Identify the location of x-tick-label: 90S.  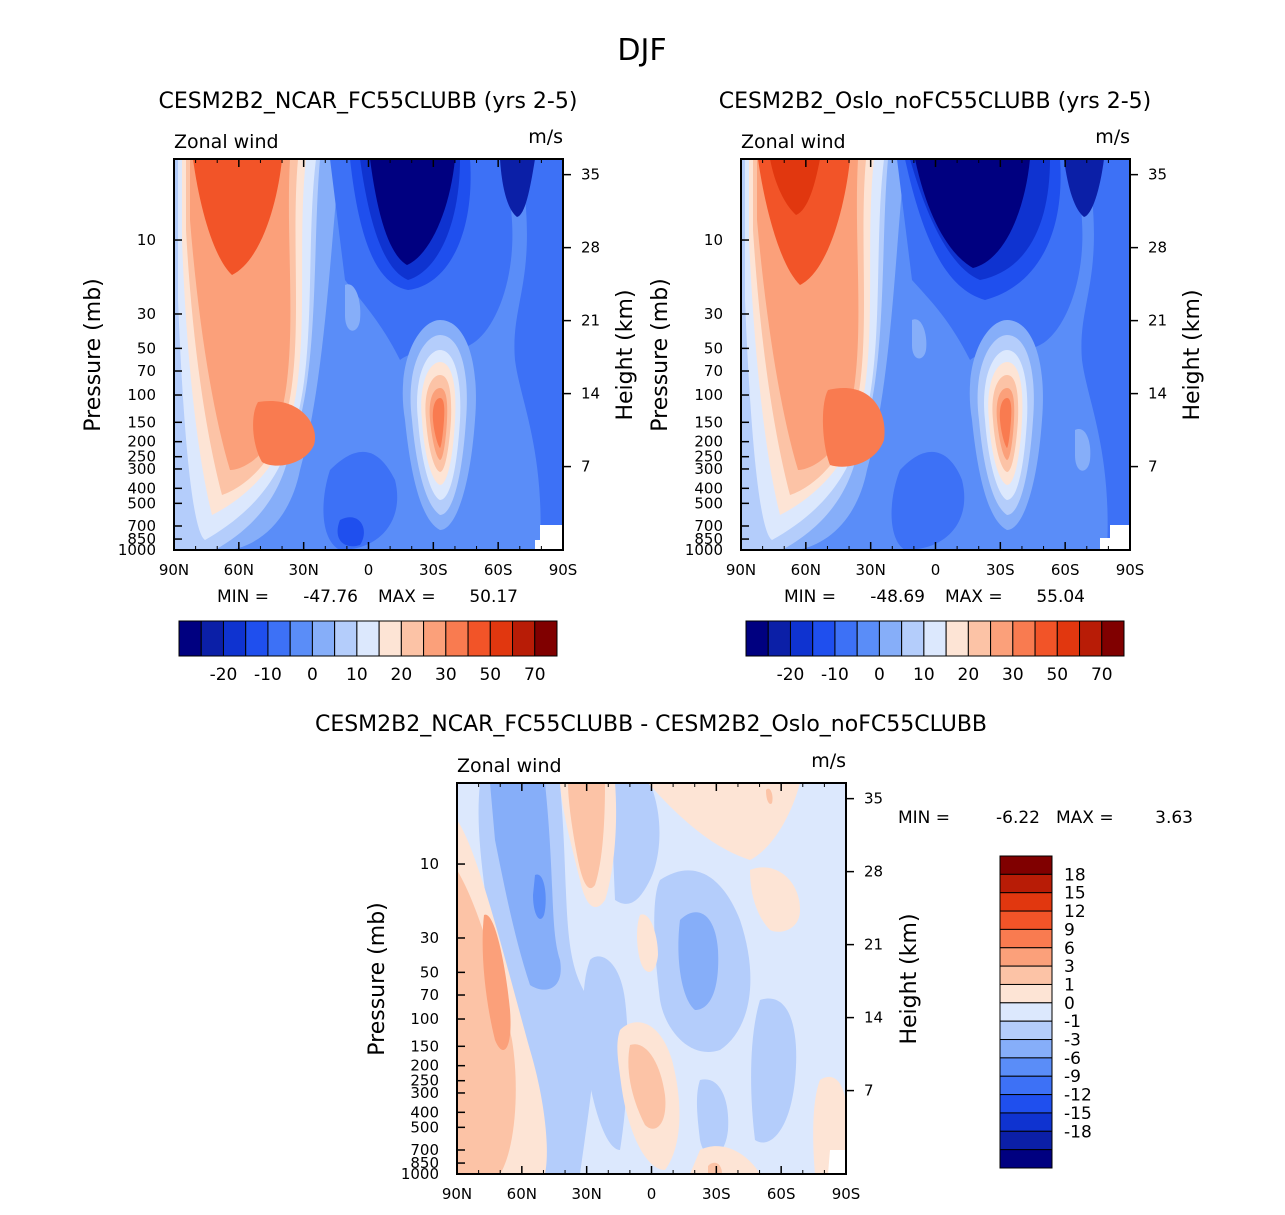
(1130, 570).